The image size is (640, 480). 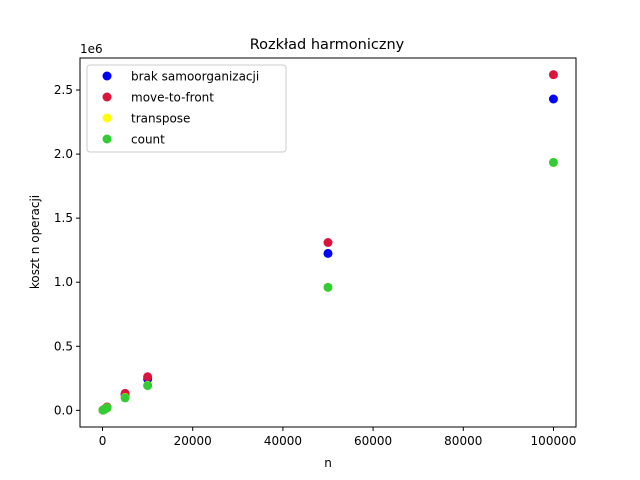 I want to click on y-axis-label: koszt n operacji, so click(x=35, y=242).